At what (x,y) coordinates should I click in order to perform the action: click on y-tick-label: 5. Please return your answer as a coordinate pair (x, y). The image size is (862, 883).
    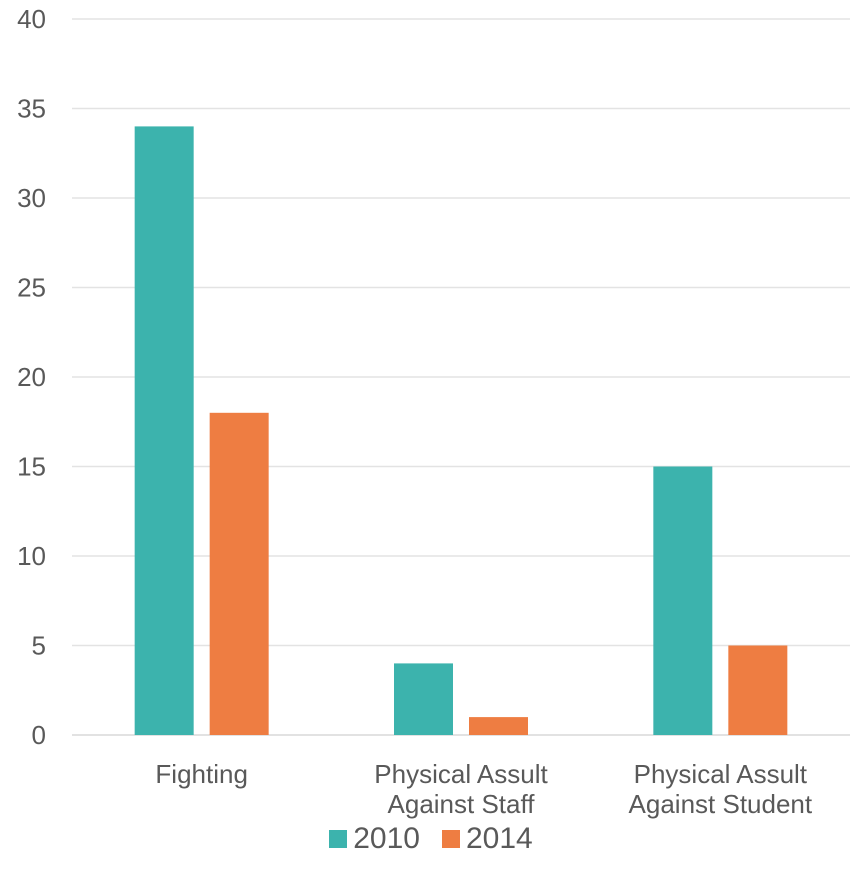
    Looking at the image, I should click on (39, 646).